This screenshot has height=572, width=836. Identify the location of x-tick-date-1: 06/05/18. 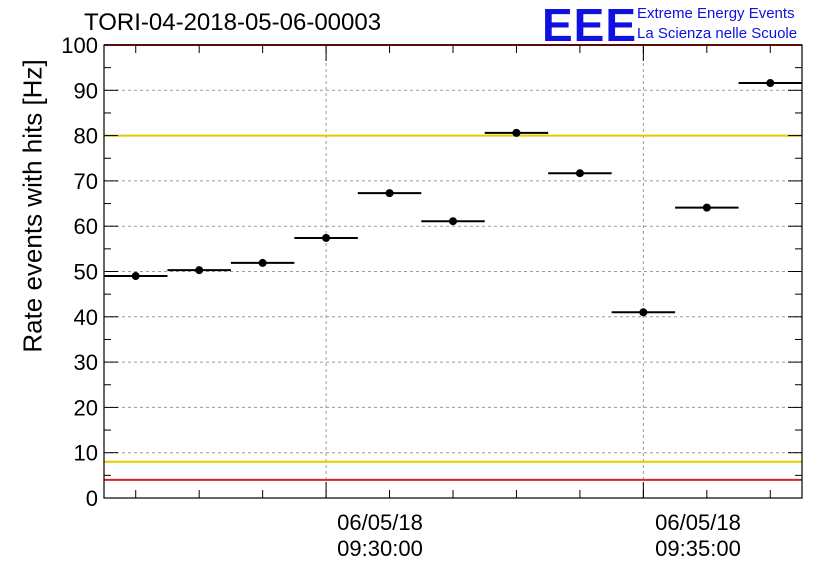
(698, 522).